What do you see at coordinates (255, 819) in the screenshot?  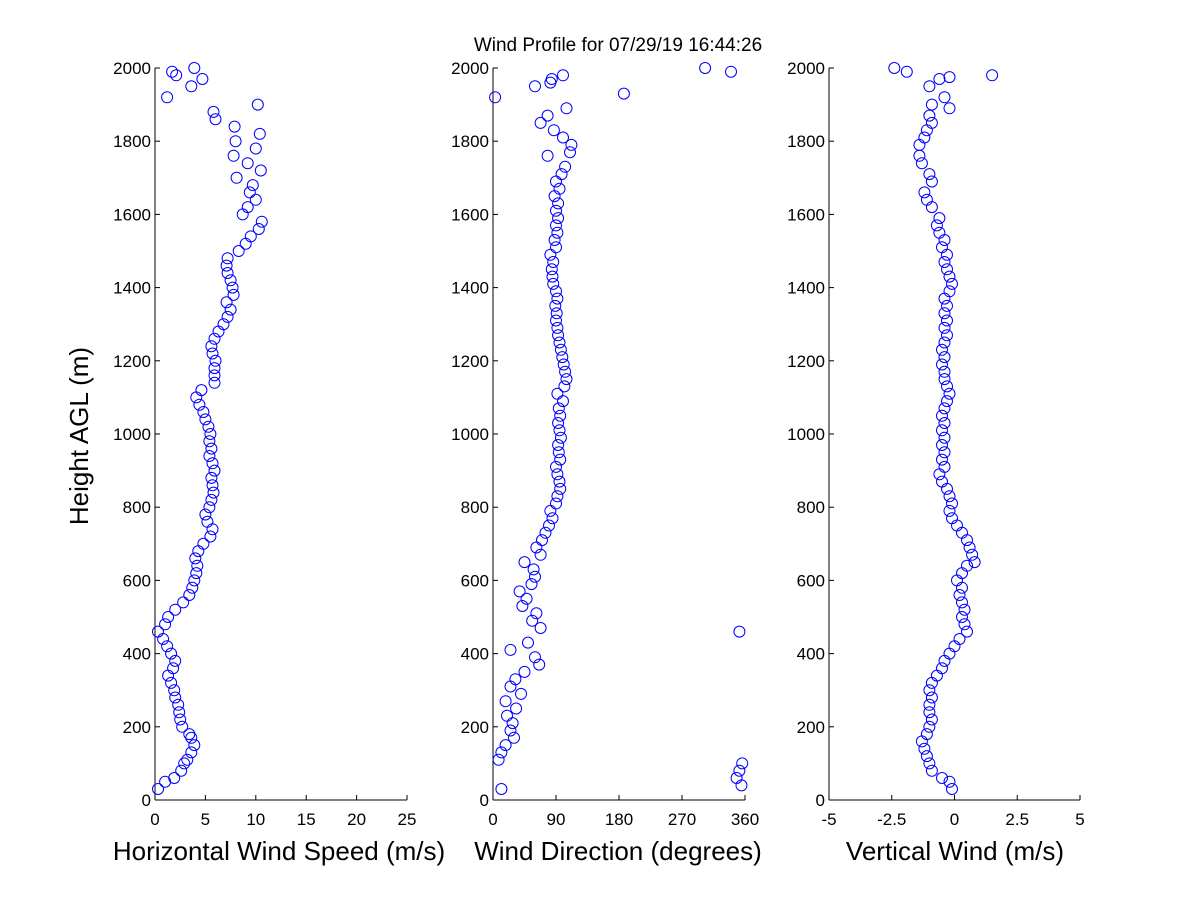 I see `panel-0-x-tick-label: 10` at bounding box center [255, 819].